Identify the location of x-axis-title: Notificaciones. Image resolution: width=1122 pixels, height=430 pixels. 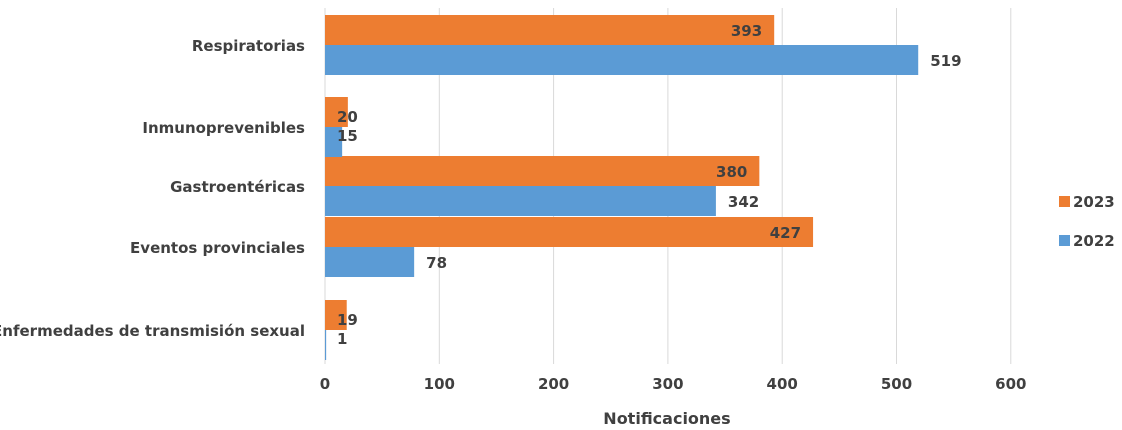
(666, 418).